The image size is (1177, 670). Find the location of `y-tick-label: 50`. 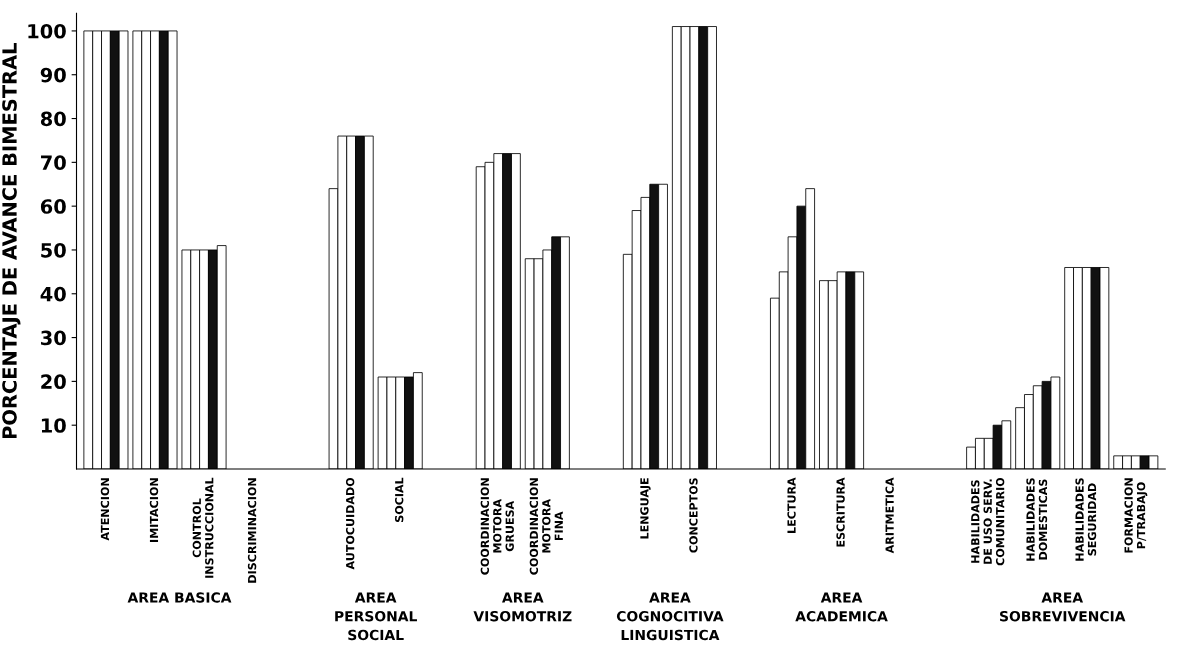

y-tick-label: 50 is located at coordinates (53, 250).